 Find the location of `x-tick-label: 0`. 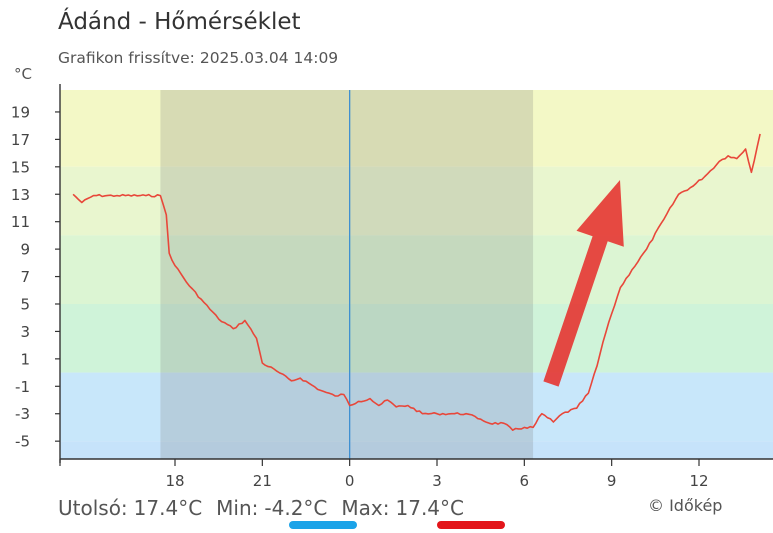

x-tick-label: 0 is located at coordinates (350, 481).